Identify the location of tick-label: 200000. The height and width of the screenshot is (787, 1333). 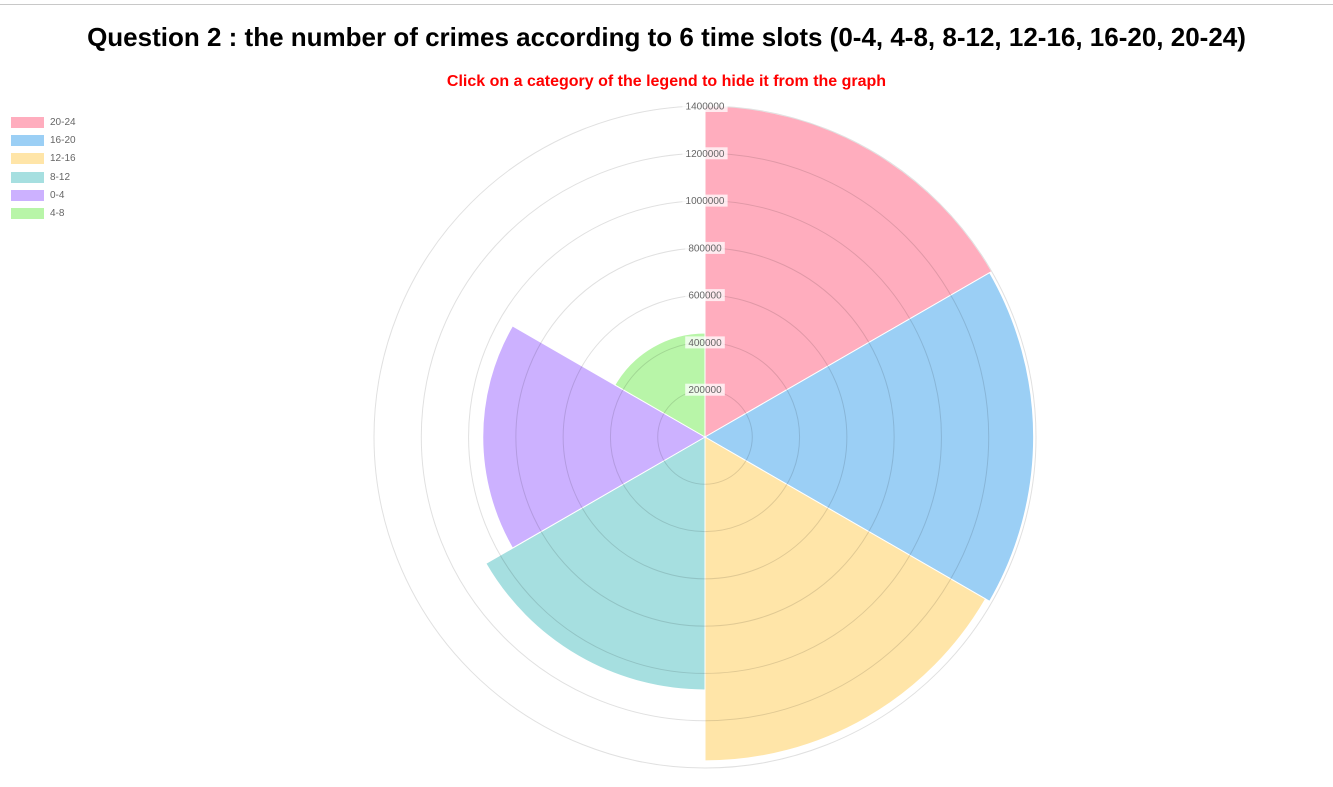
(705, 390).